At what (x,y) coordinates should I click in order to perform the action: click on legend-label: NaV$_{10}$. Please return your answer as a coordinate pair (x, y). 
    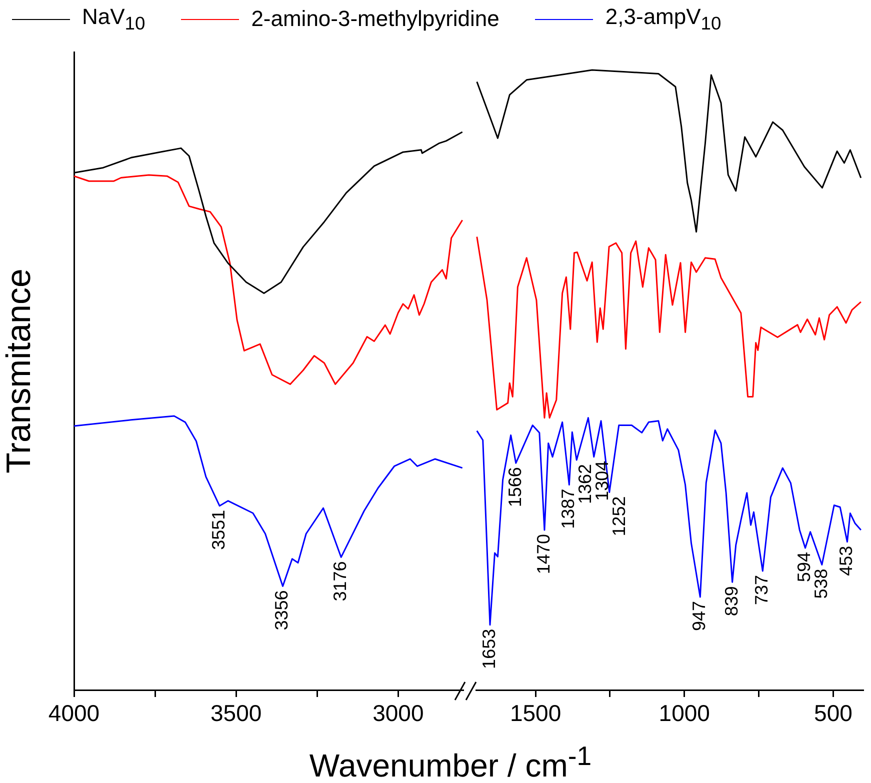
    Looking at the image, I should click on (114, 19).